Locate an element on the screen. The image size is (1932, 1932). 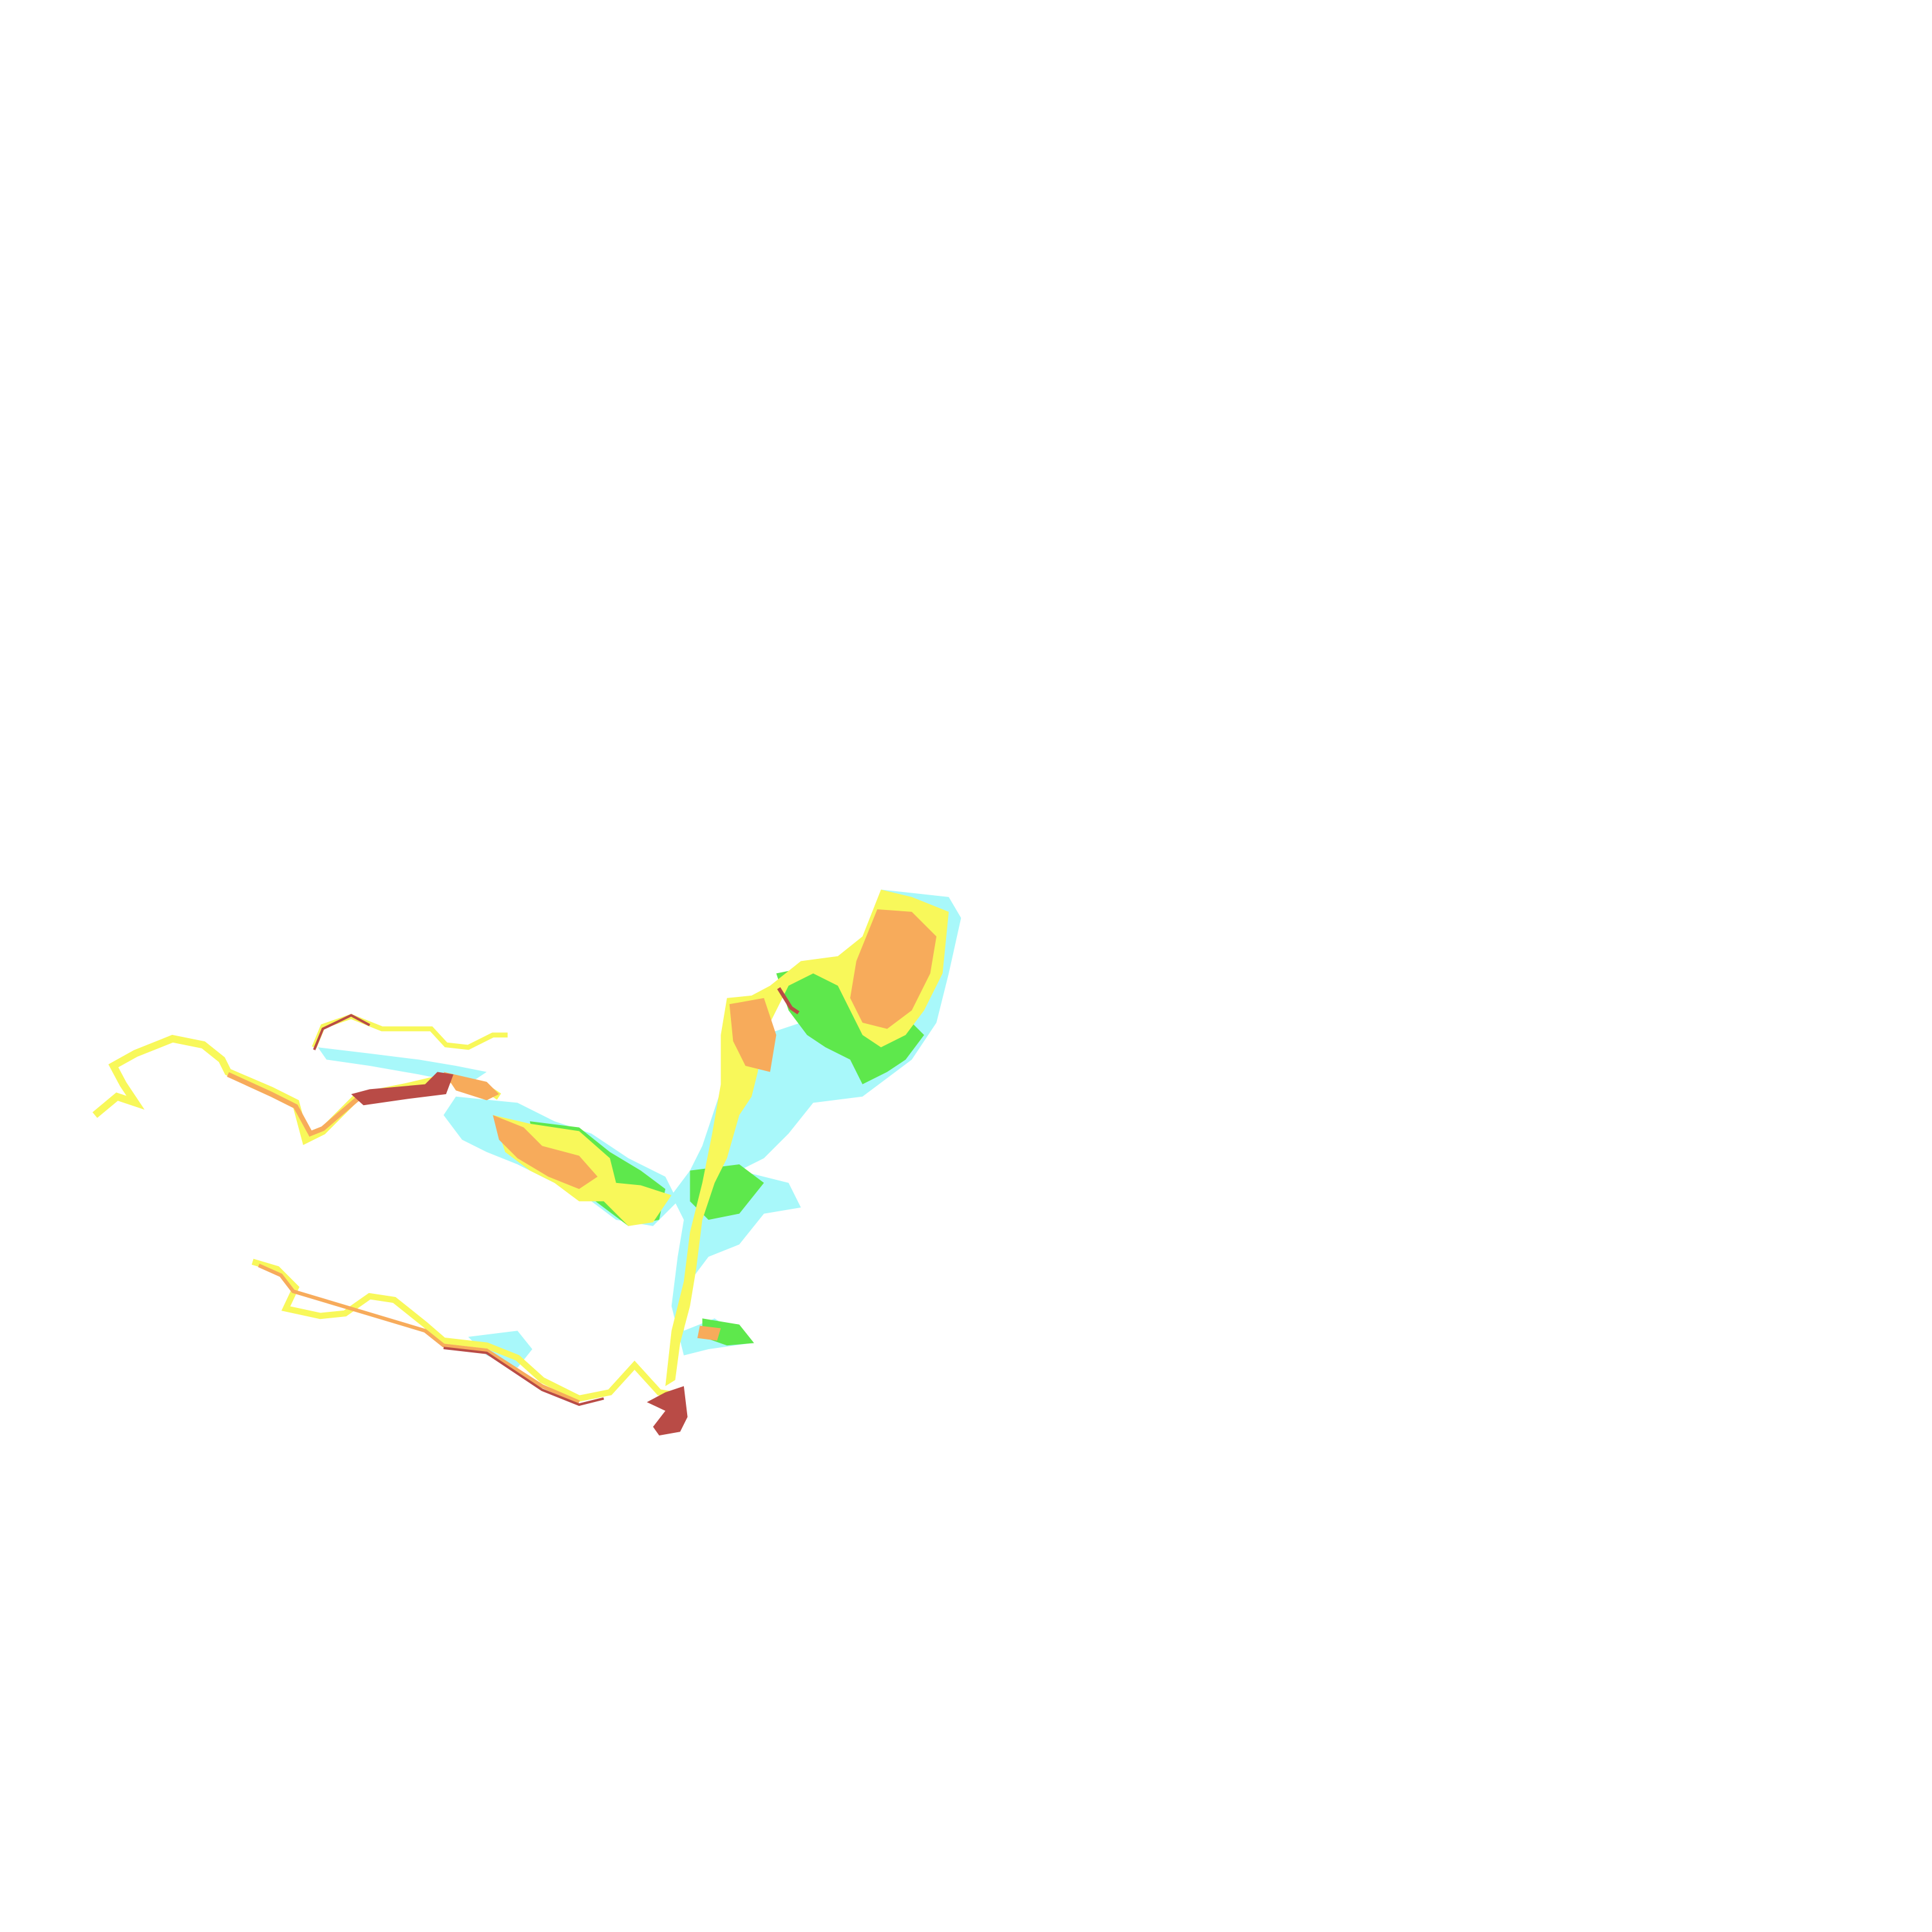
region-green-ne is located at coordinates (850, 1022).